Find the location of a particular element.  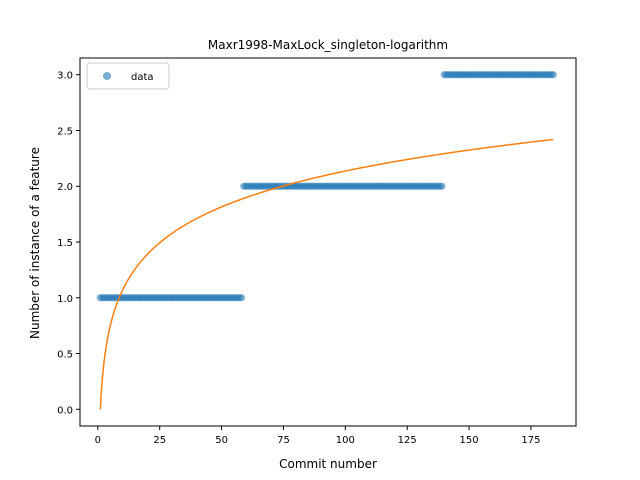

y-tick-label: 2.0 is located at coordinates (65, 187).